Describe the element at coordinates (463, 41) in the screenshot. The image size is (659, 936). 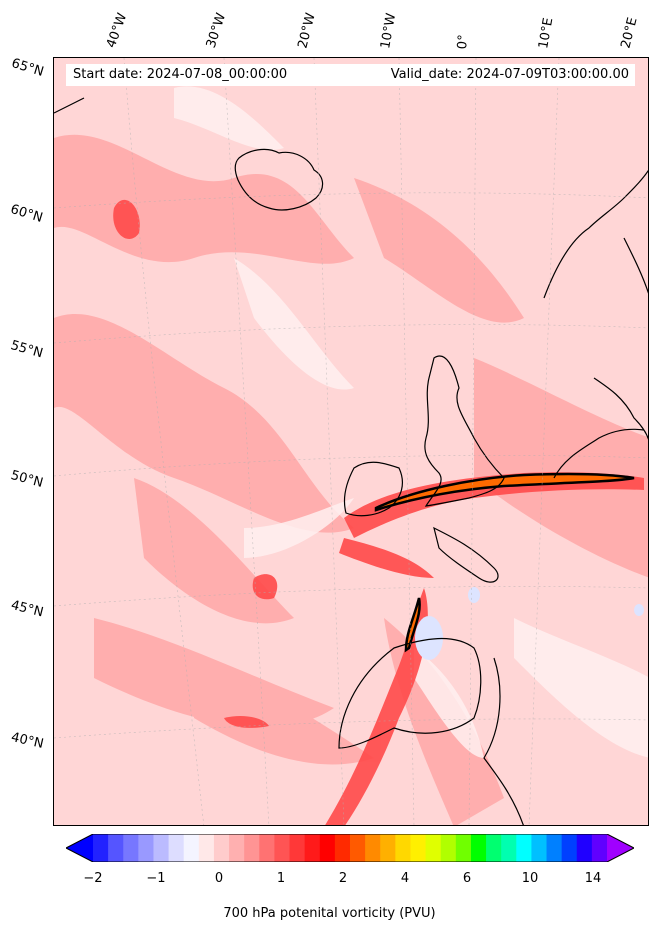
I see `lon-label-0: 0°` at that location.